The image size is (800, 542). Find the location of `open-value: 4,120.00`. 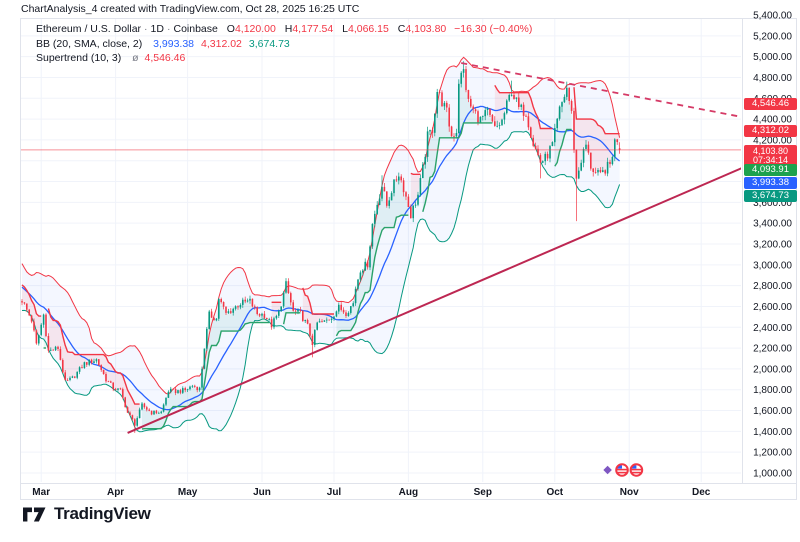

open-value: 4,120.00 is located at coordinates (255, 29).